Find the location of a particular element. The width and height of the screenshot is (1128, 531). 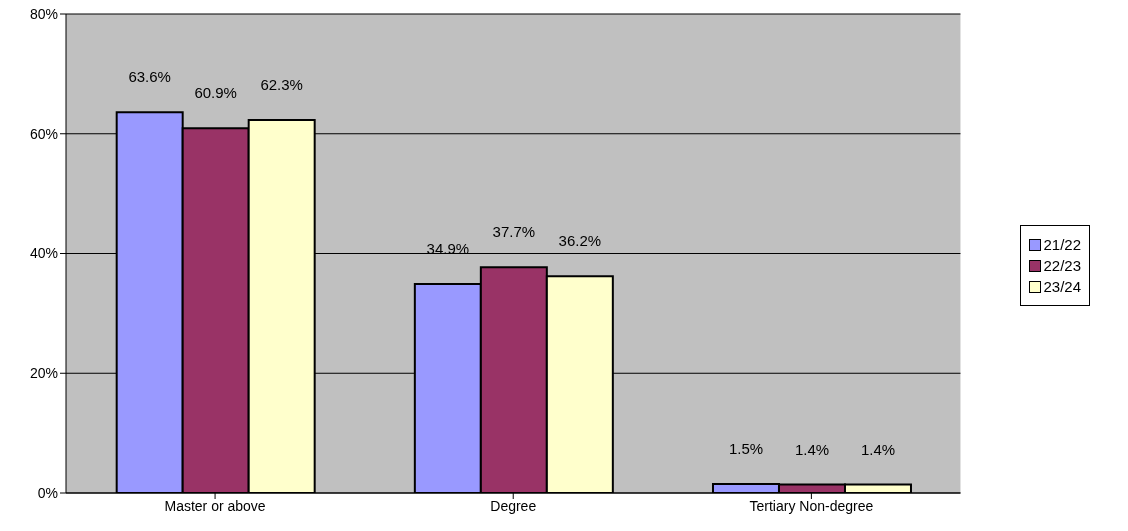

data-label: 63.6% is located at coordinates (149, 77).